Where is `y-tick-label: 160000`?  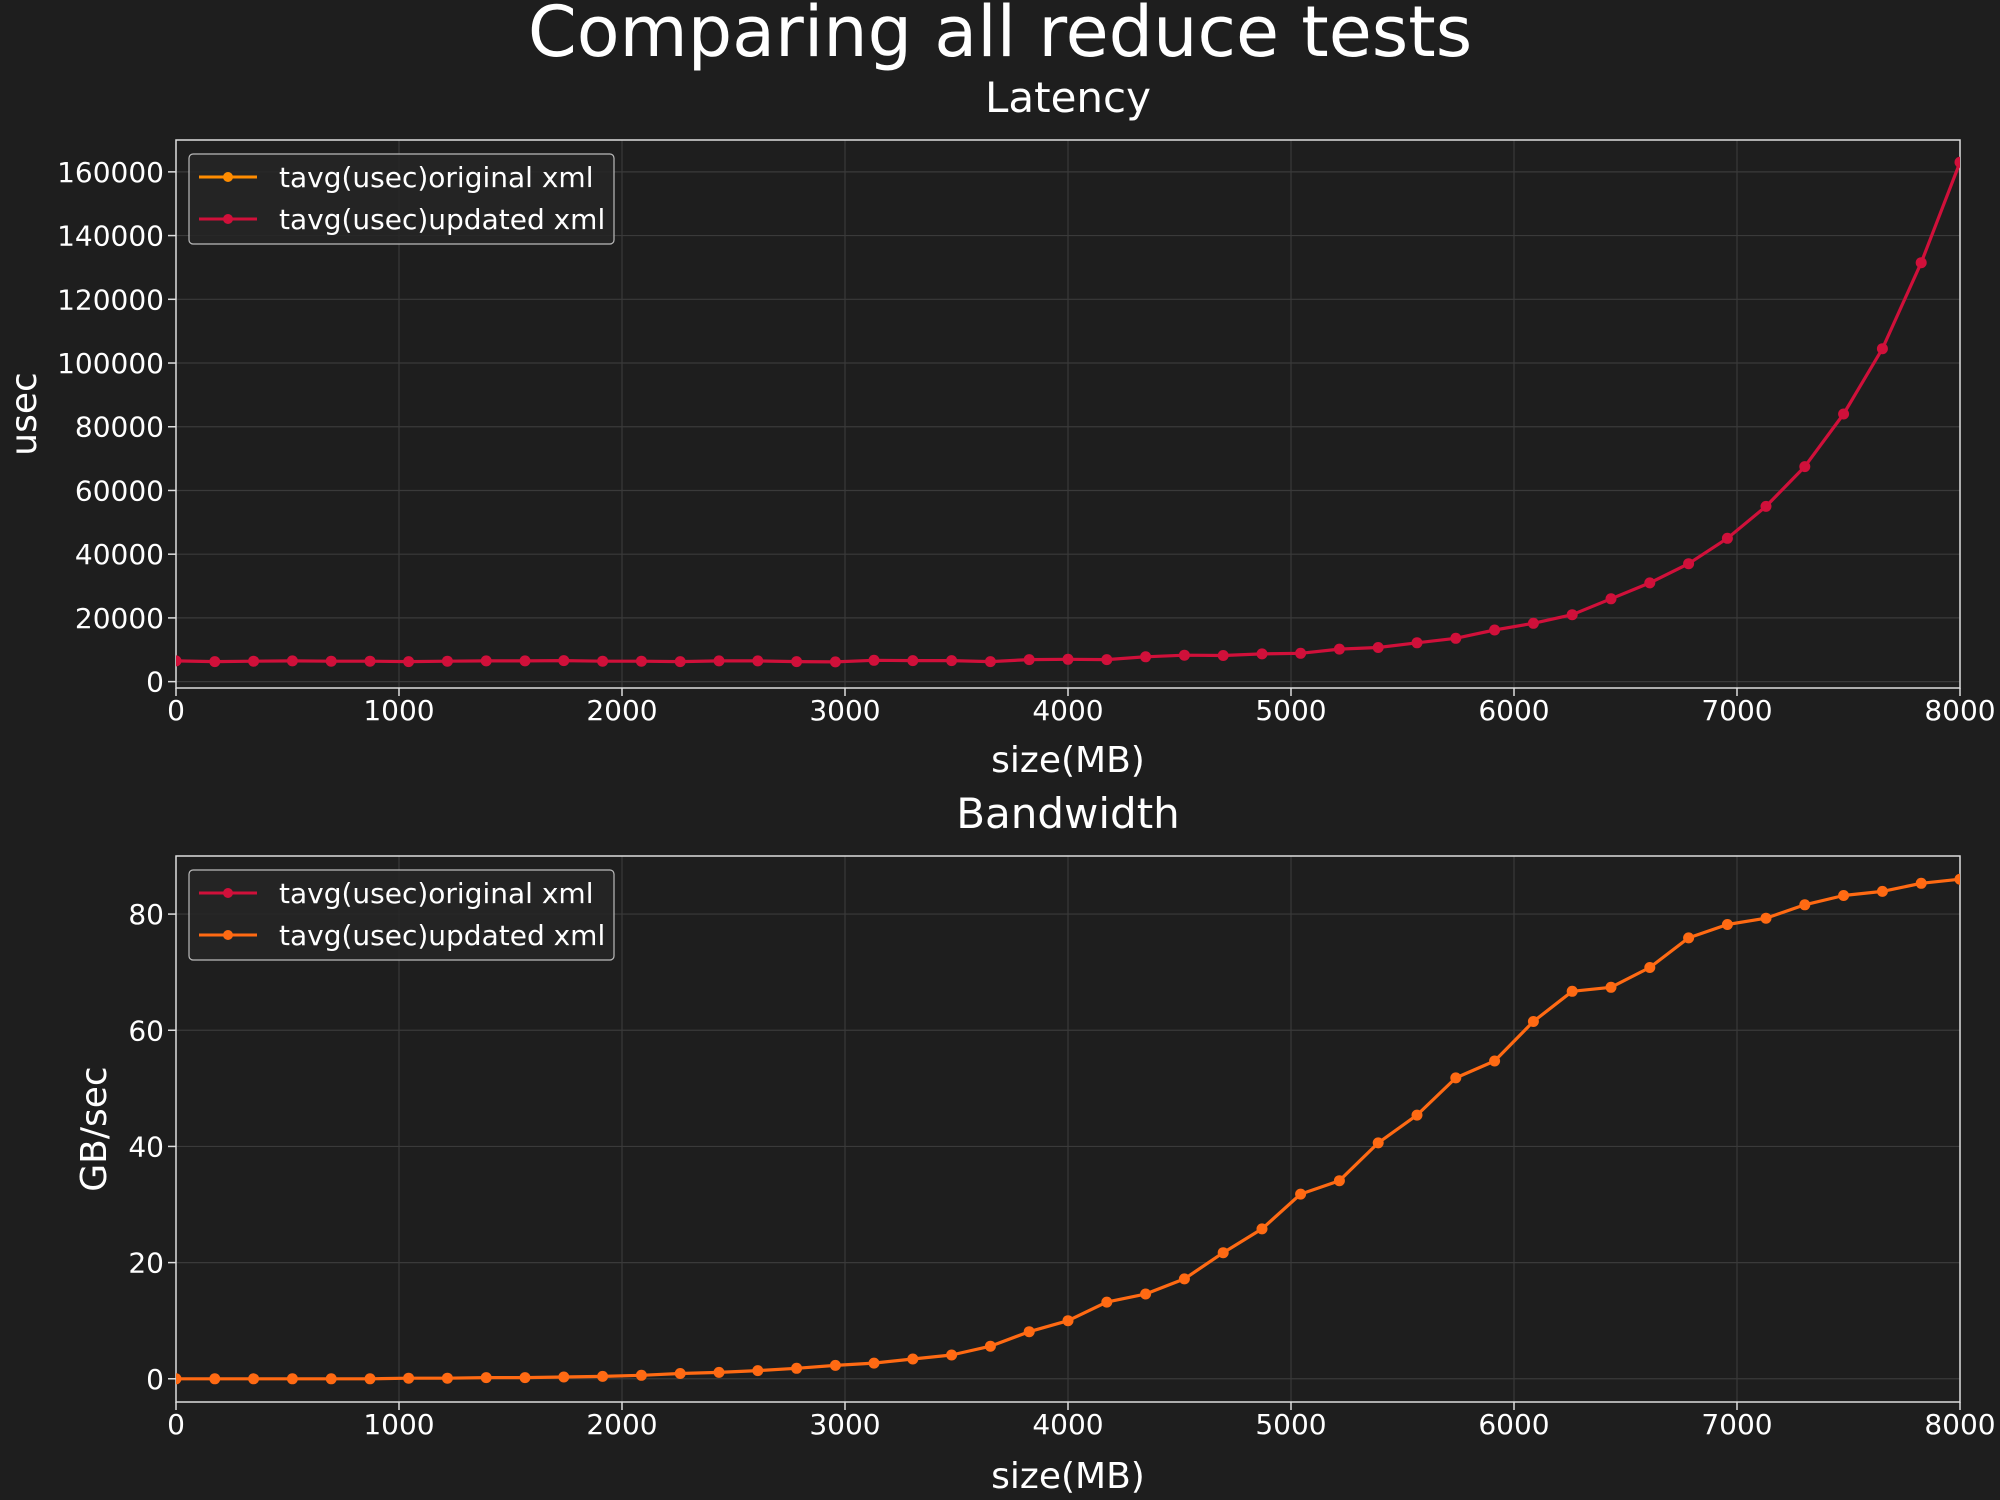 y-tick-label: 160000 is located at coordinates (110, 172).